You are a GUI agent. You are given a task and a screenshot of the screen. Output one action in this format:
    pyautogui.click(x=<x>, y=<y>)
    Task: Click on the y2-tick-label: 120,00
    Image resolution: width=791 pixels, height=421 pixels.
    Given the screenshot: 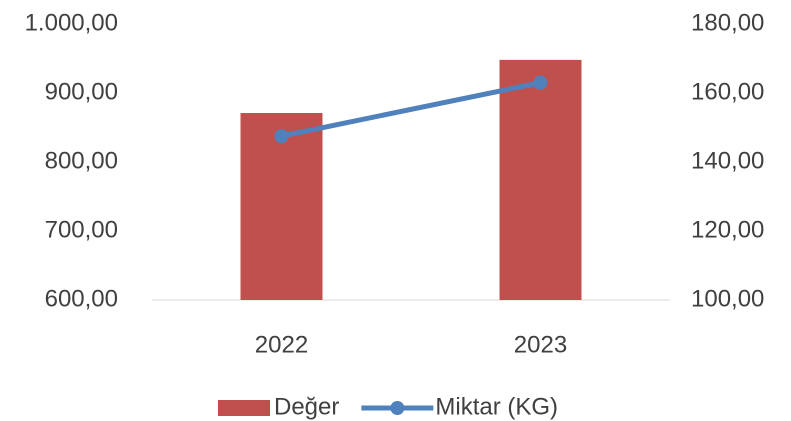 What is the action you would take?
    pyautogui.click(x=727, y=229)
    